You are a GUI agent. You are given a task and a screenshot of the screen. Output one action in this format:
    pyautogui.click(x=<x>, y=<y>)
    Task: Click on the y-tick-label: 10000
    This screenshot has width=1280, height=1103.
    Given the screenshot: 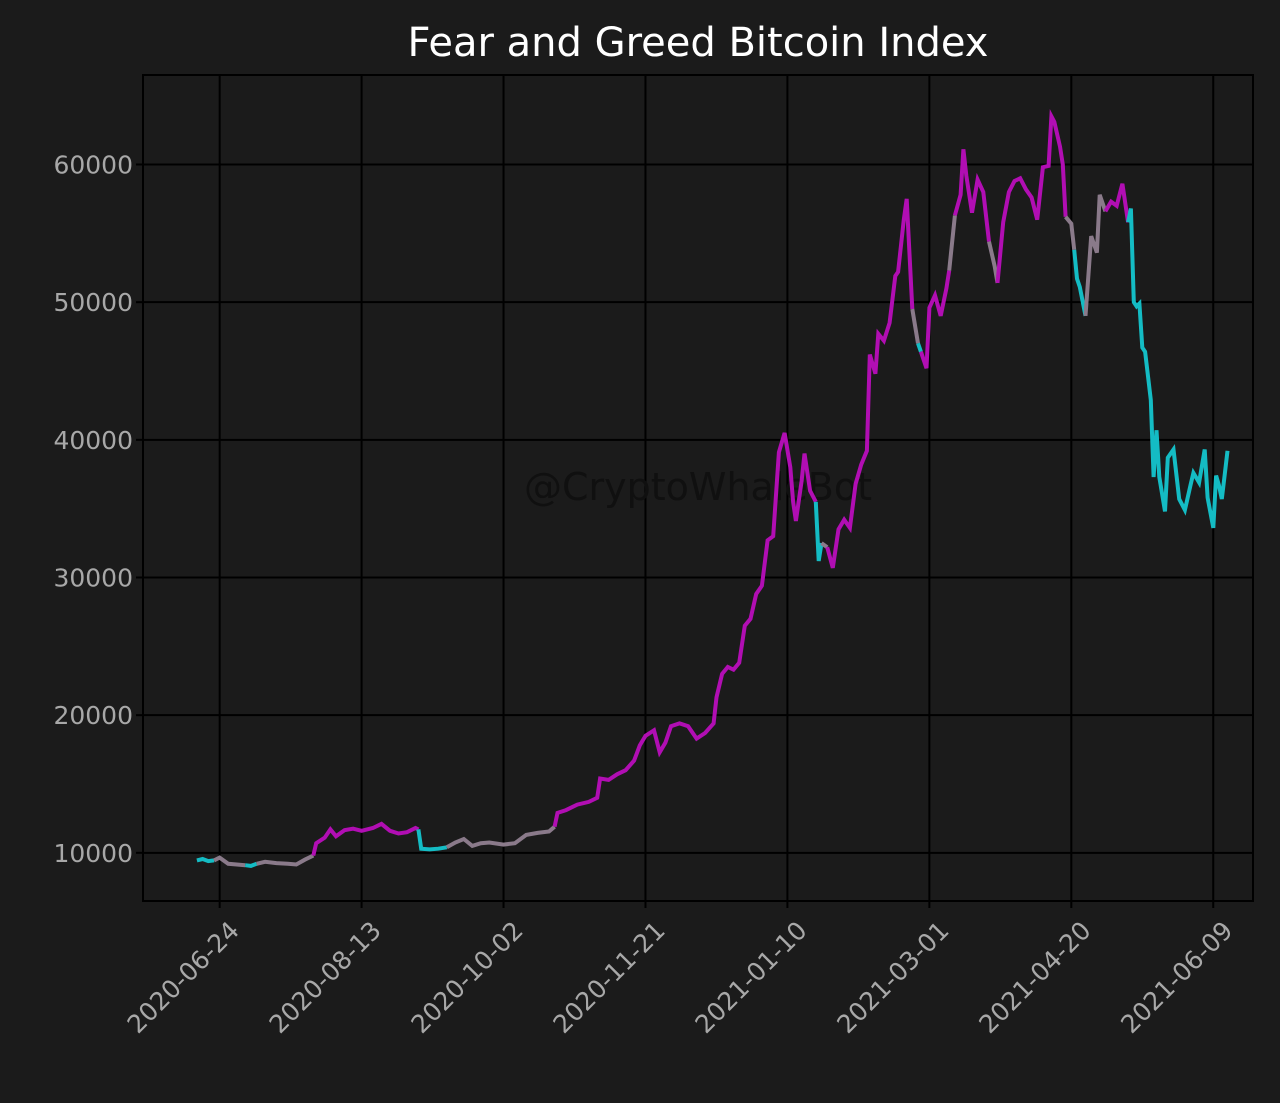 What is the action you would take?
    pyautogui.click(x=93, y=853)
    